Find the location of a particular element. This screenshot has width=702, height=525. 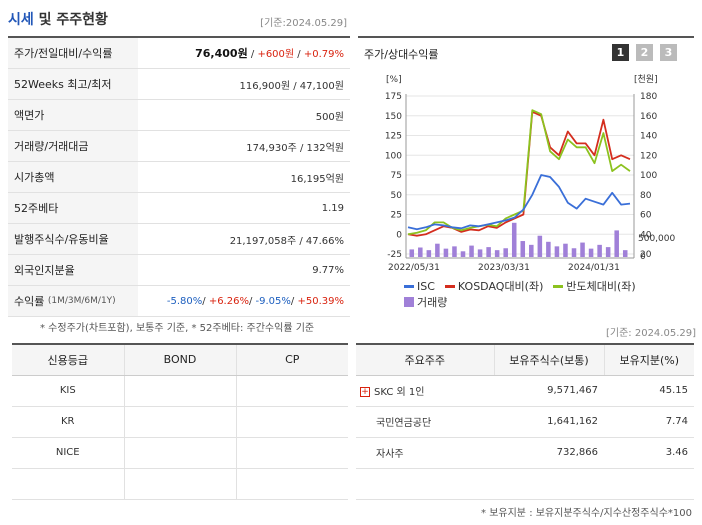

return-3m: +6.26% is located at coordinates (228, 301).